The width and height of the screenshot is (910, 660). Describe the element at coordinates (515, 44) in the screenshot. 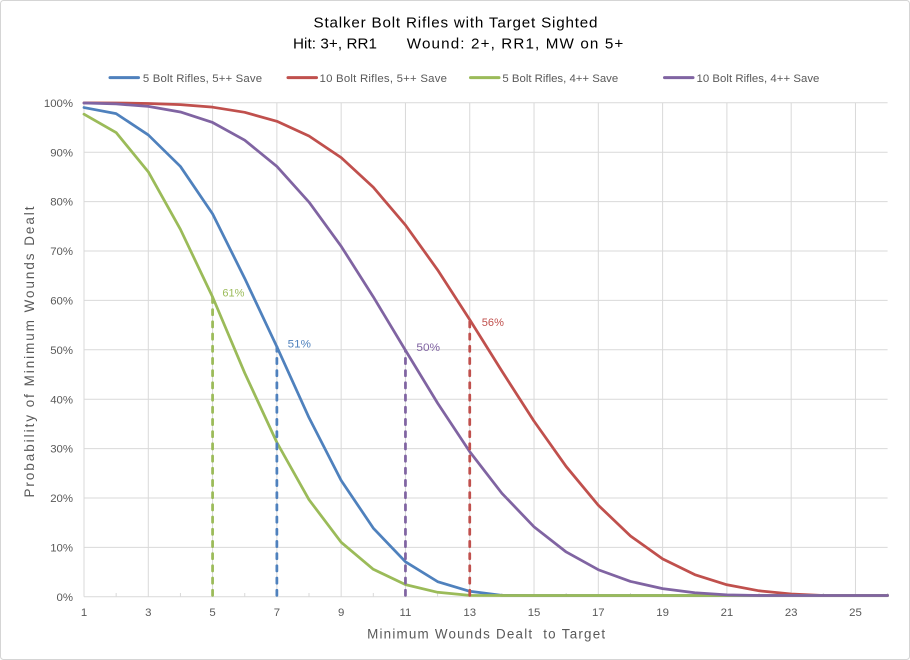

I see `svg-text: Wound: 2+, RR1, MW on 5+` at that location.